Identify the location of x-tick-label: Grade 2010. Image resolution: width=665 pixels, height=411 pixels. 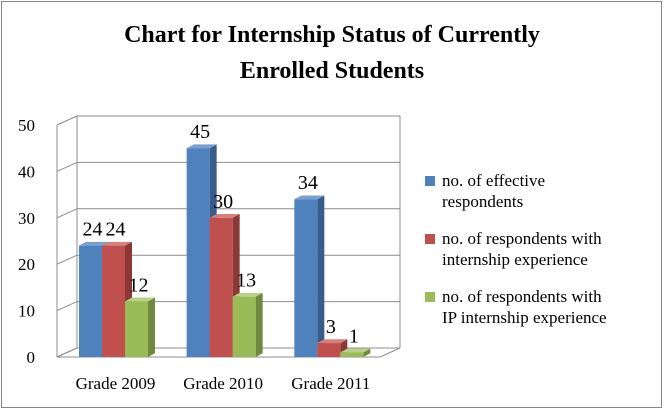
(223, 383).